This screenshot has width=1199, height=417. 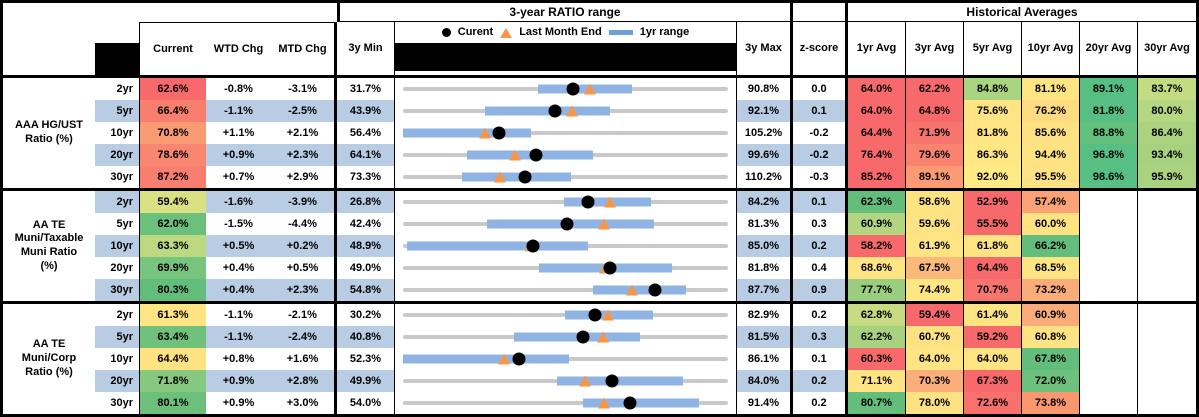 What do you see at coordinates (1051, 246) in the screenshot?
I see `avg-cell: 66.2%` at bounding box center [1051, 246].